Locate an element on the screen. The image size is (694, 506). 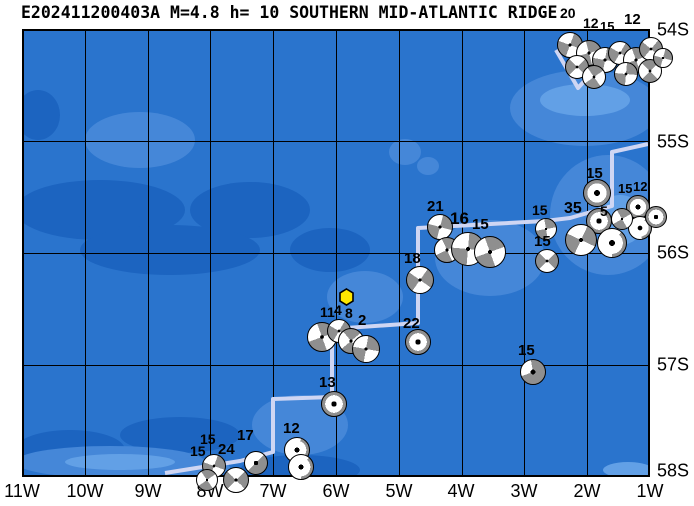
day-label: 18 is located at coordinates (412, 258).